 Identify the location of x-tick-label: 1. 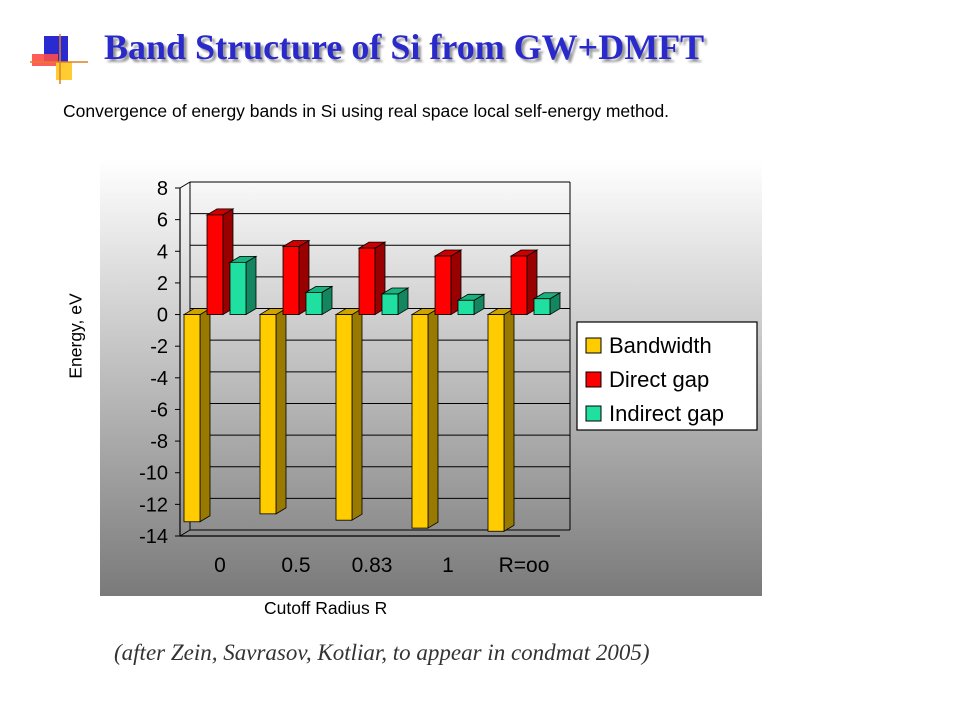
(448, 565).